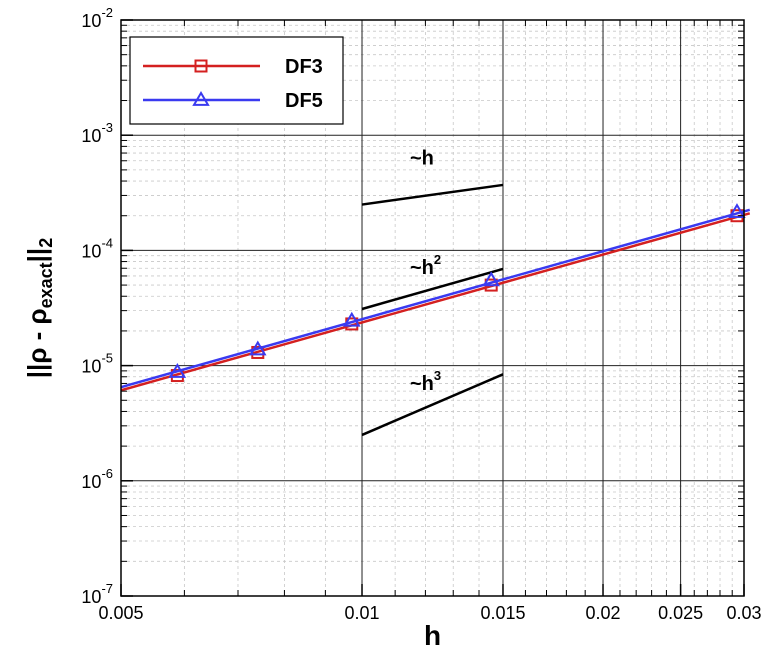 The image size is (777, 655). Describe the element at coordinates (46, 243) in the screenshot. I see `y-axis-title-suffix-subscript: 2` at that location.